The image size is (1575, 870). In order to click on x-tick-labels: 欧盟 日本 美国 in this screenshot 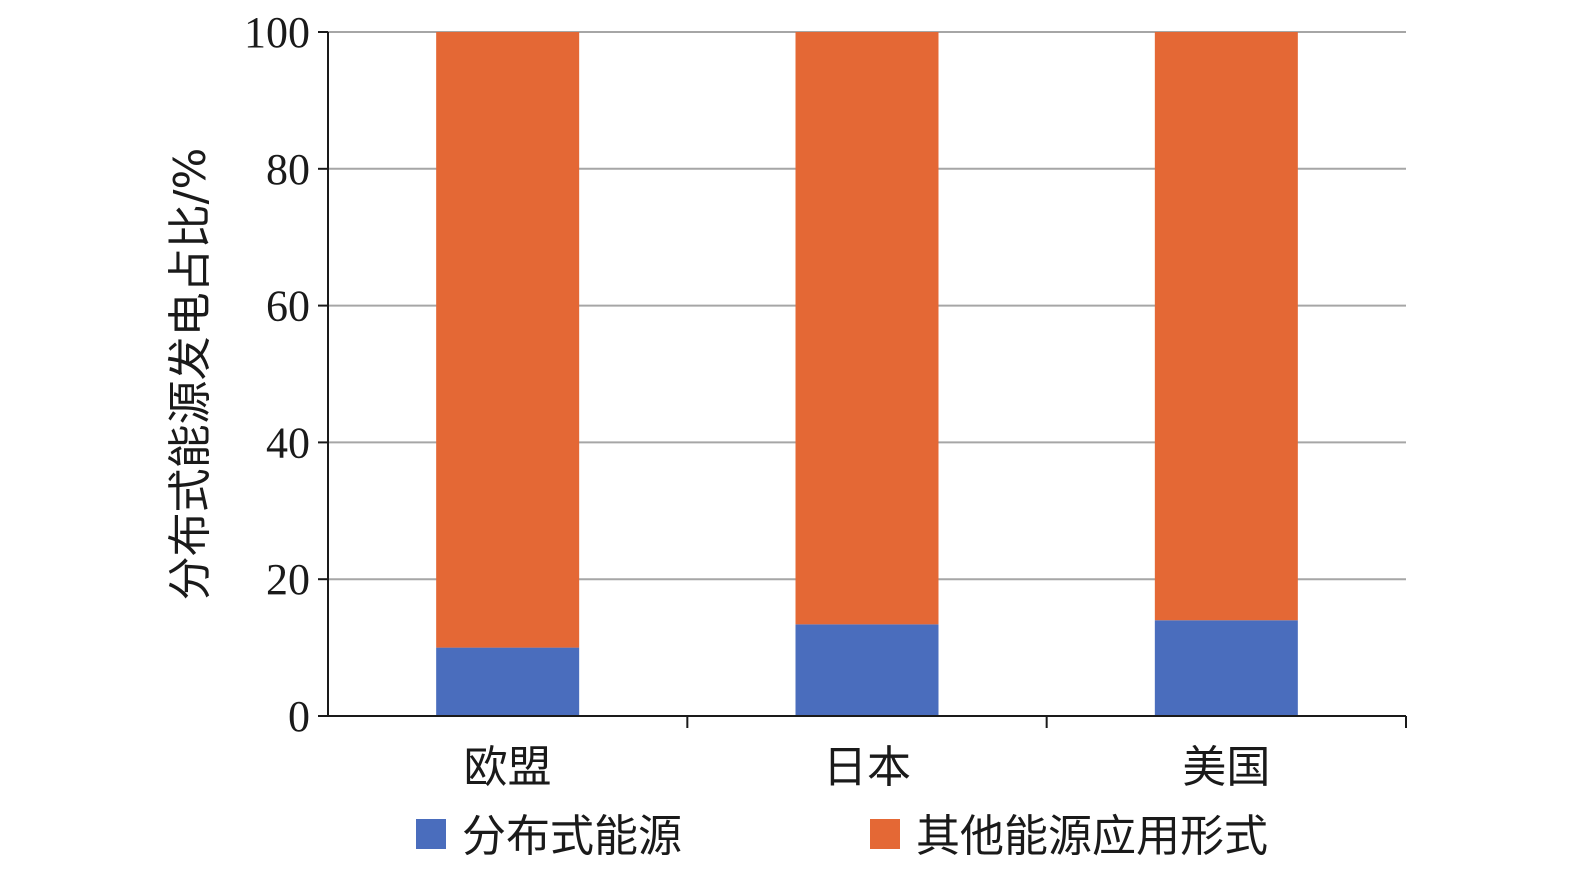, I will do `click(867, 767)`.